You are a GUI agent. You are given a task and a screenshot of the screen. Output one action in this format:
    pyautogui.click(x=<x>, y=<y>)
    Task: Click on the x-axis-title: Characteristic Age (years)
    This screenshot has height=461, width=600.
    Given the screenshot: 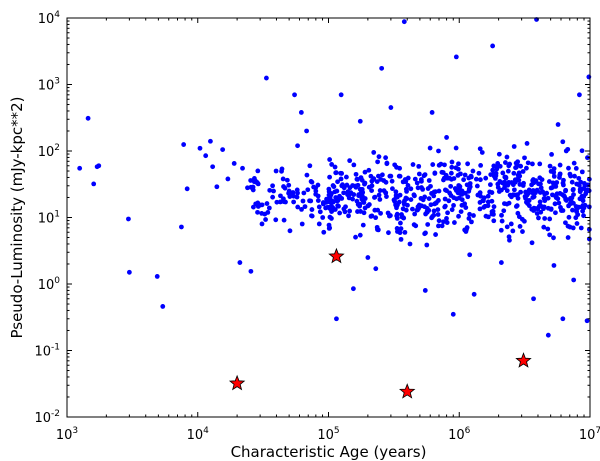 What is the action you would take?
    pyautogui.click(x=329, y=452)
    